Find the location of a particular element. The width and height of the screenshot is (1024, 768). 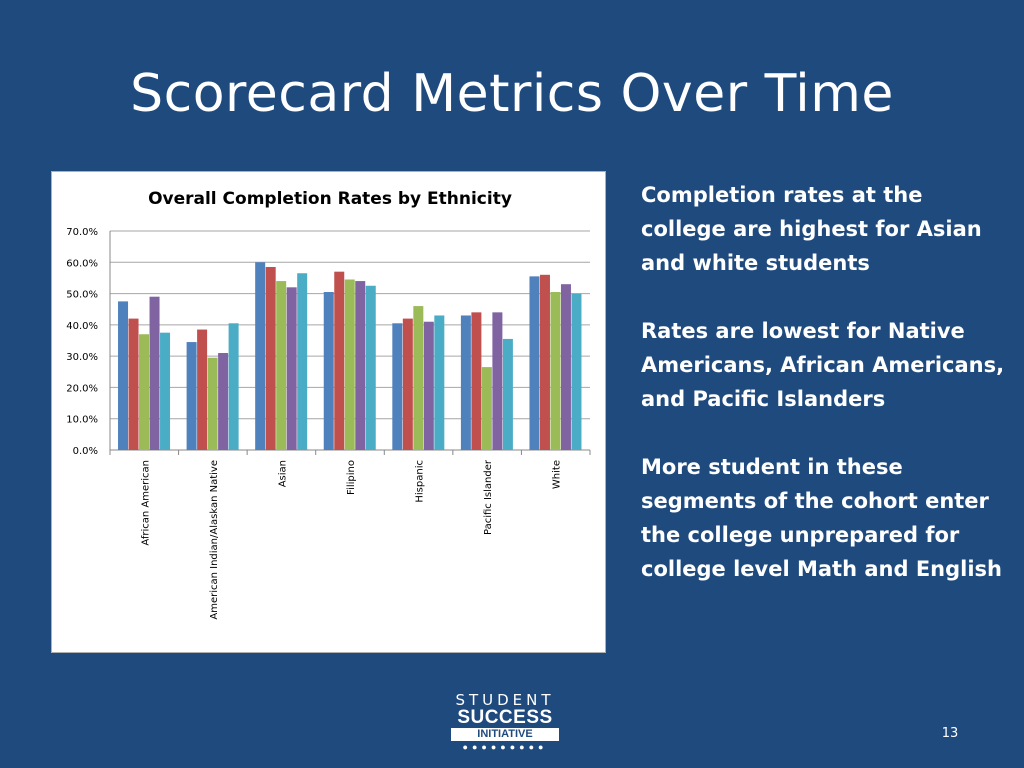

category-label: Asian is located at coordinates (282, 473).